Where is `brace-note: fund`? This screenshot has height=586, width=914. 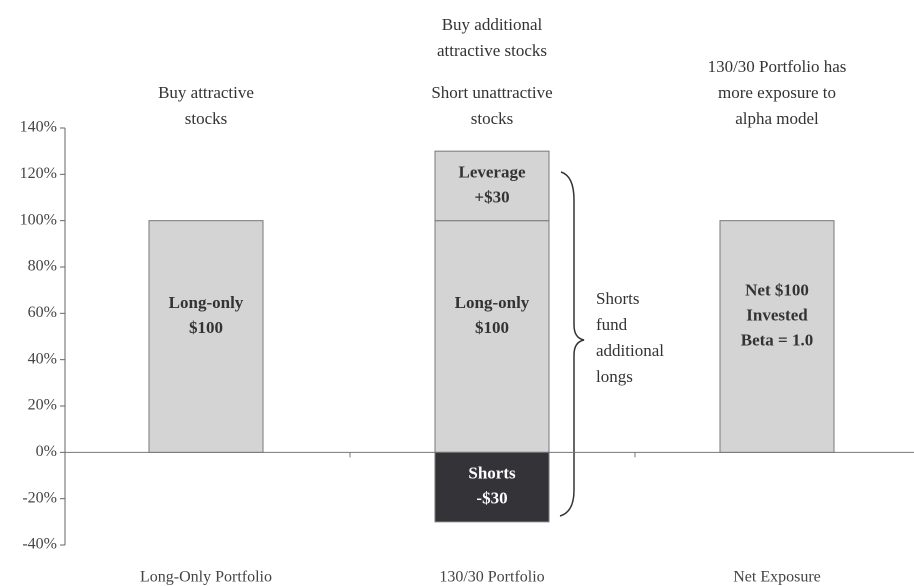 brace-note: fund is located at coordinates (612, 324).